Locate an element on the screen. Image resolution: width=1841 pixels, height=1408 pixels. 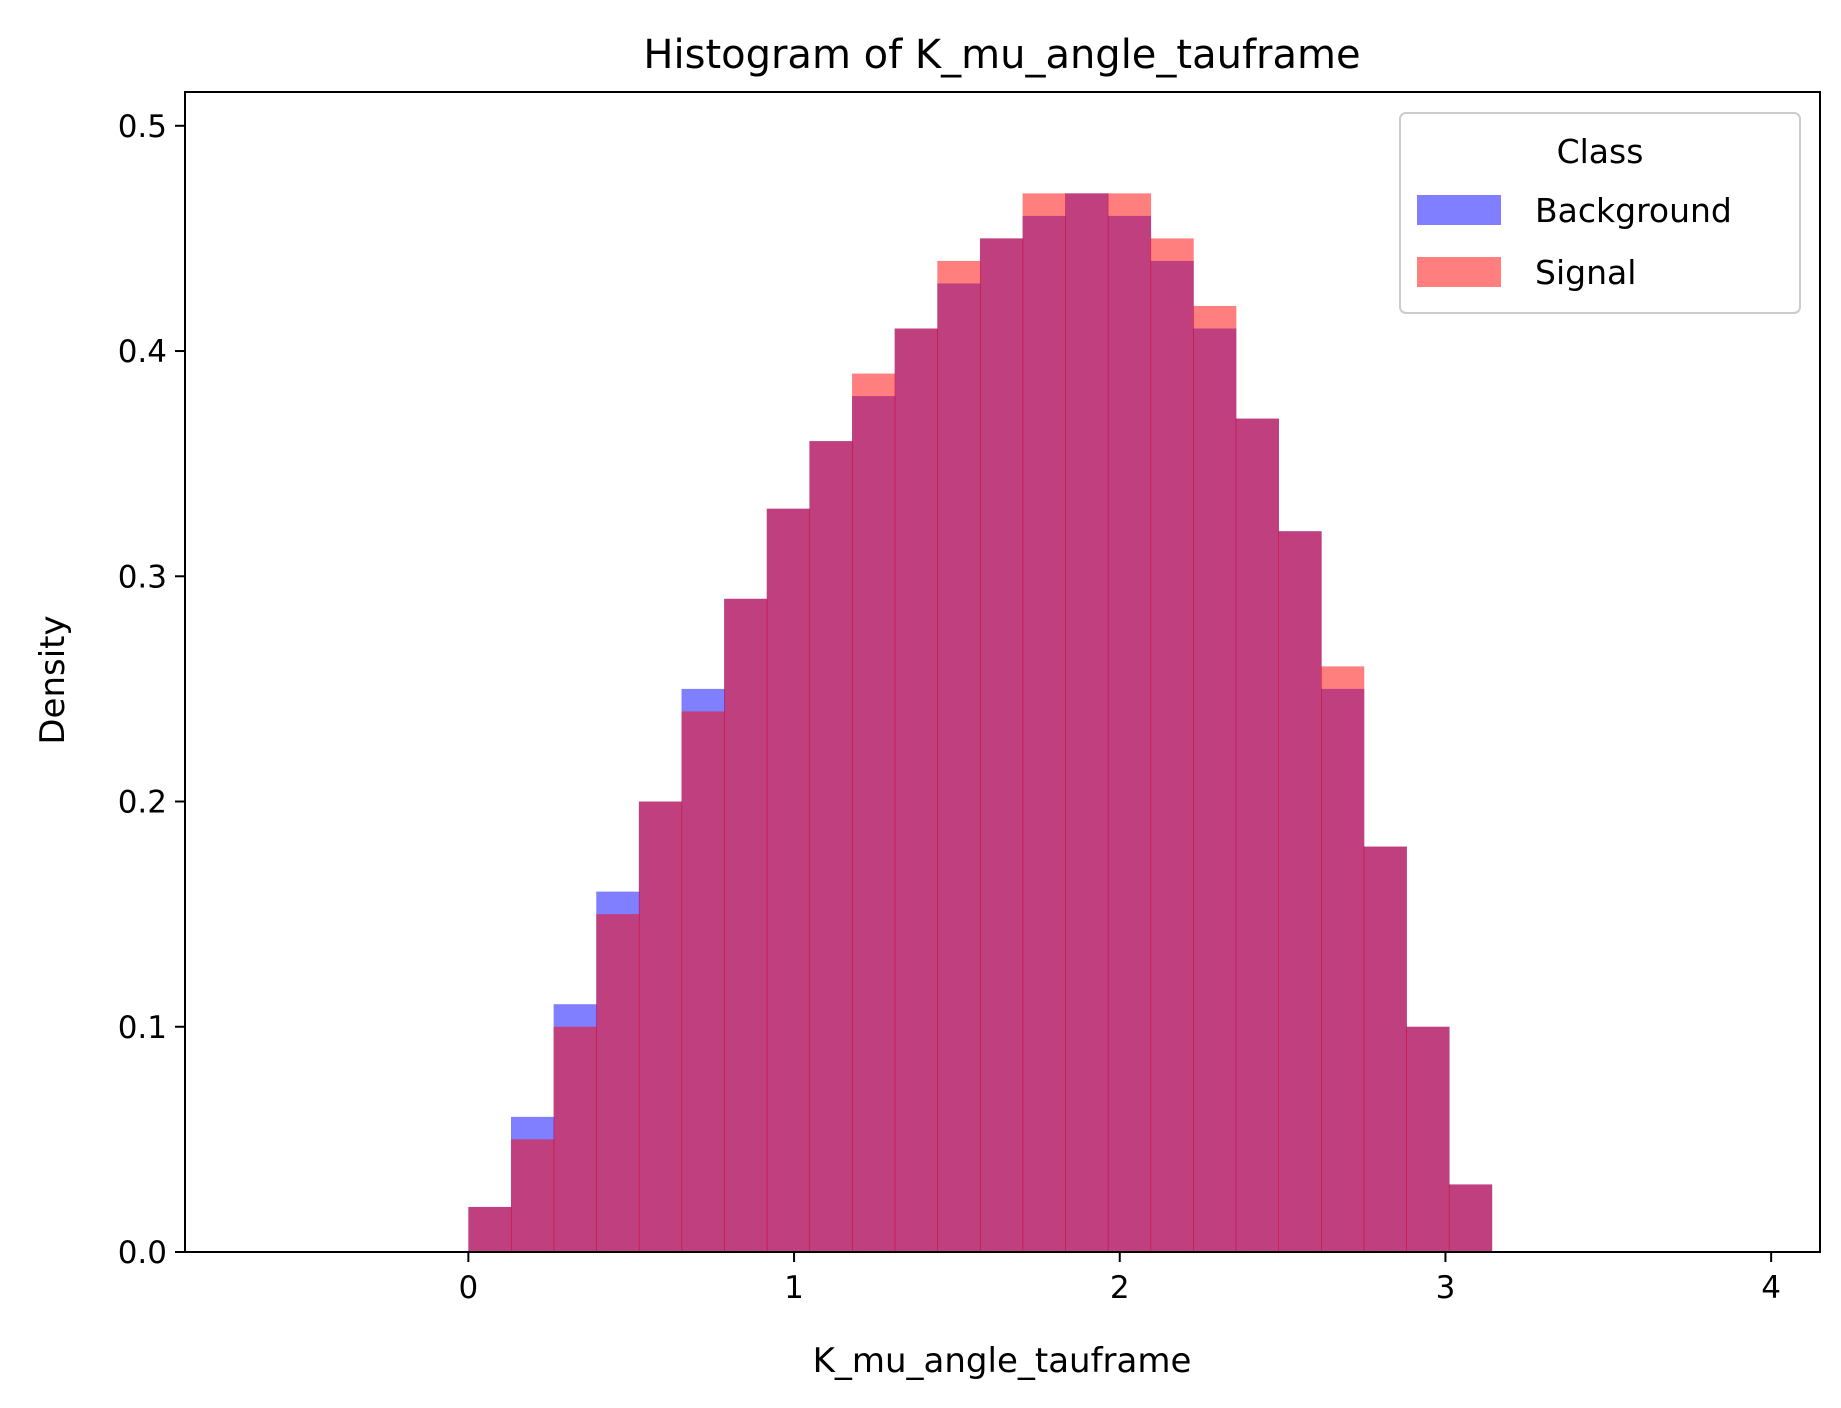
y-axis-label: Density is located at coordinates (53, 679).